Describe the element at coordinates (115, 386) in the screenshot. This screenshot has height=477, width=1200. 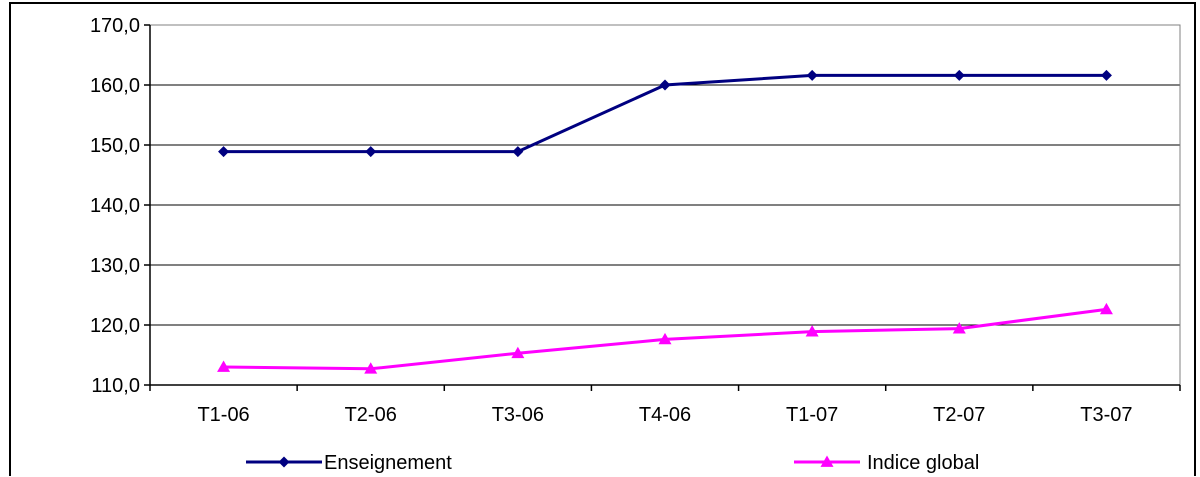
I see `y-tick-label: 110,0` at that location.